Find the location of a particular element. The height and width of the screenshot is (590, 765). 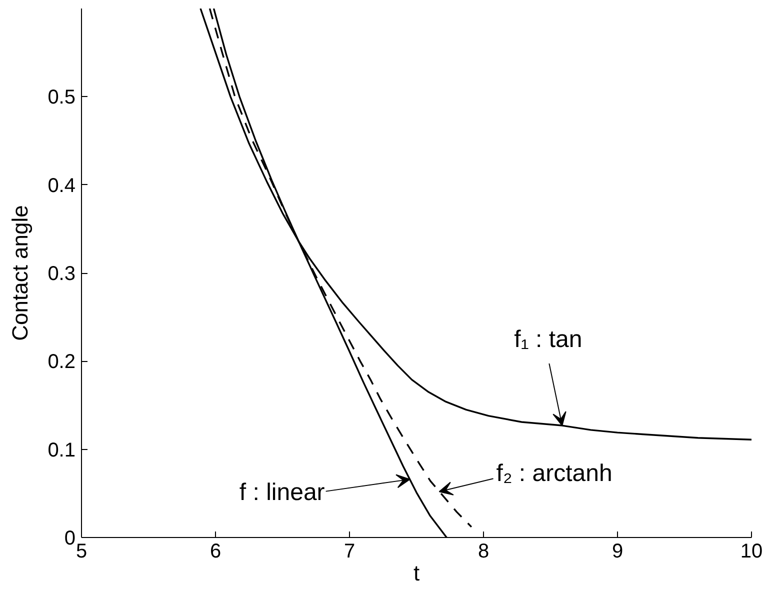

x-tick-label: 9 is located at coordinates (618, 551).